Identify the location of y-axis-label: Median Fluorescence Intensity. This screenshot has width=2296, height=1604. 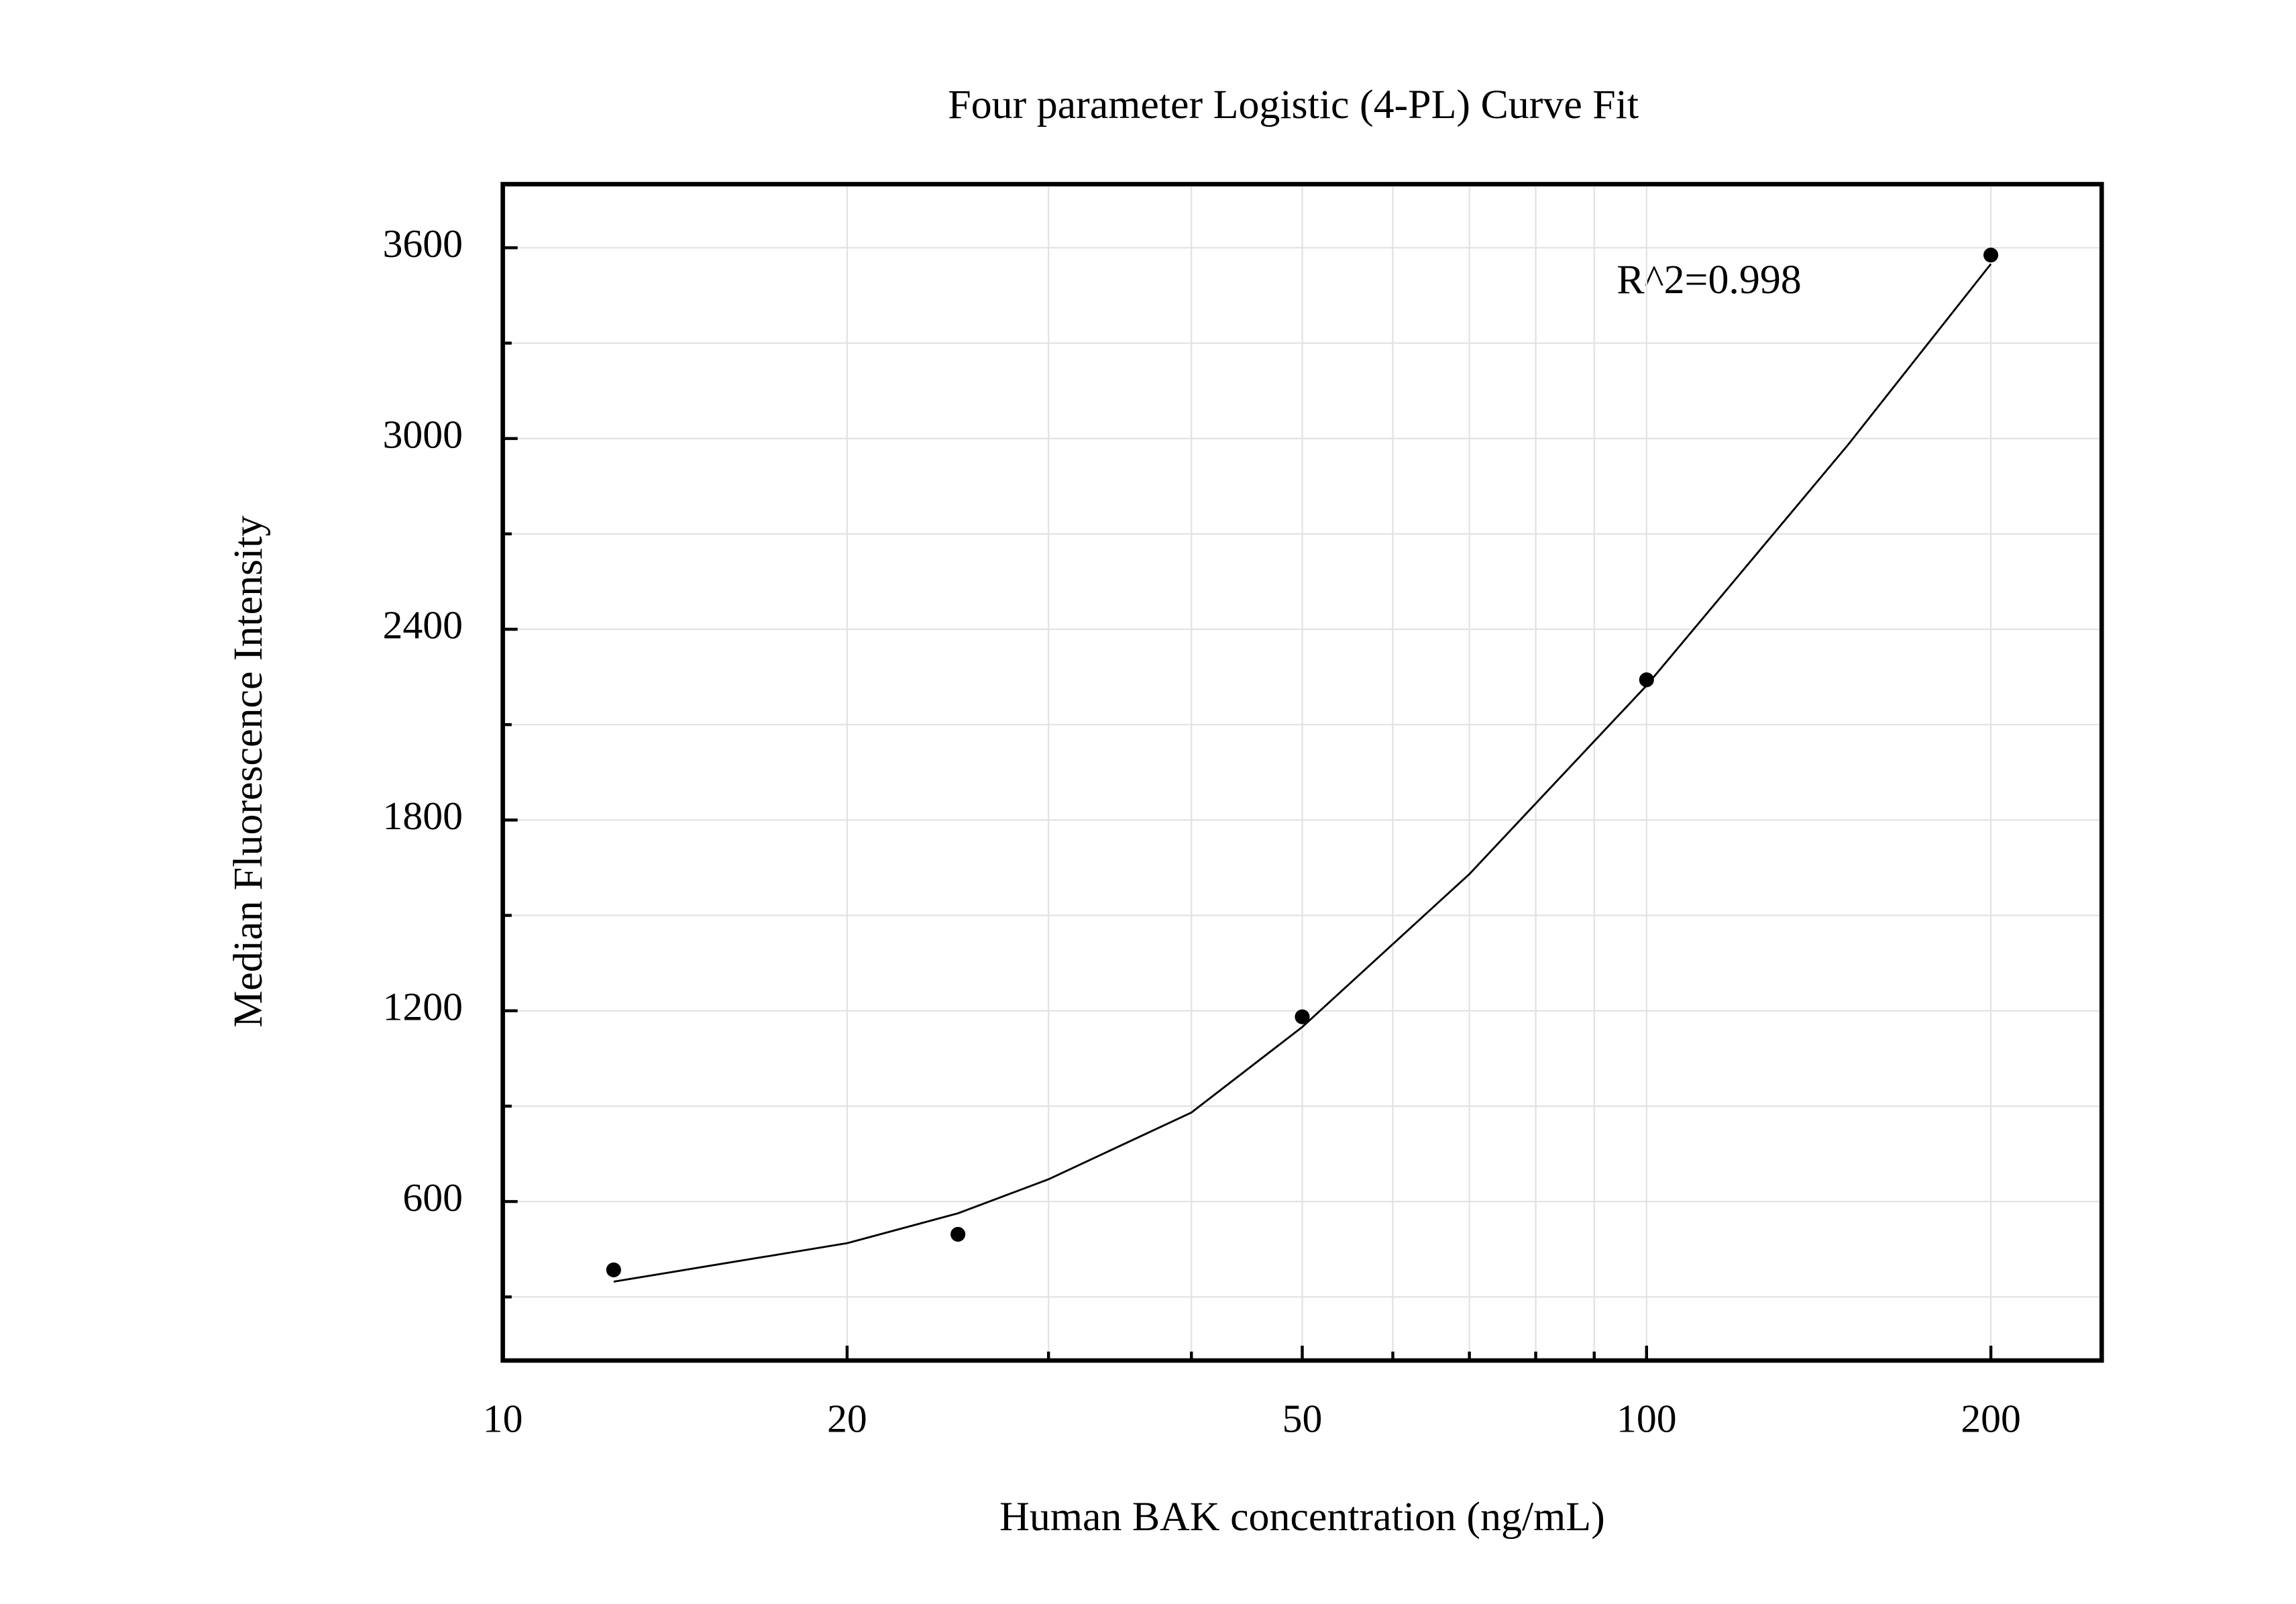
(248, 771).